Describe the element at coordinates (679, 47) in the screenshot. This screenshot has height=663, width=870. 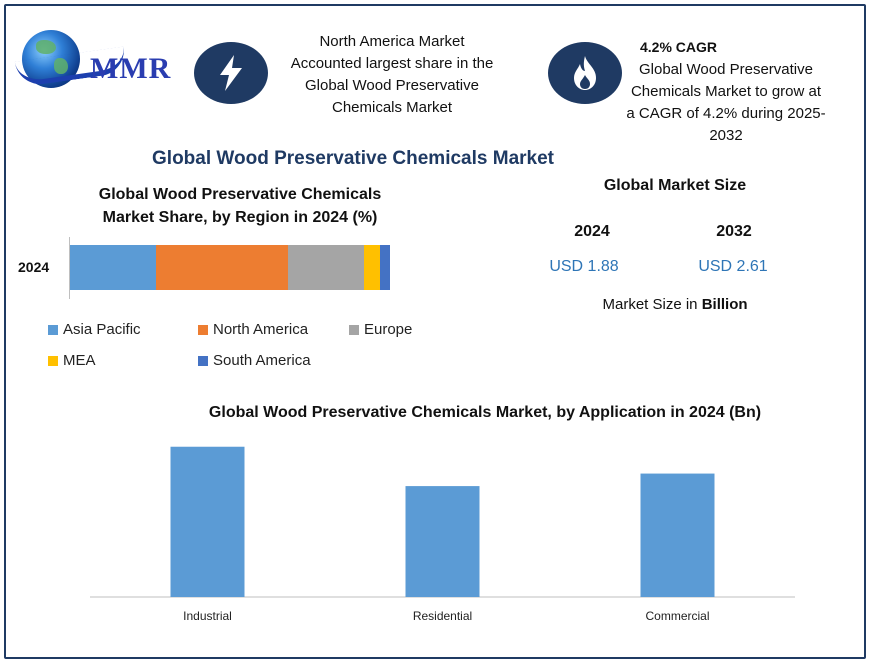
I see `cagr-title: 4.2% CAGR` at that location.